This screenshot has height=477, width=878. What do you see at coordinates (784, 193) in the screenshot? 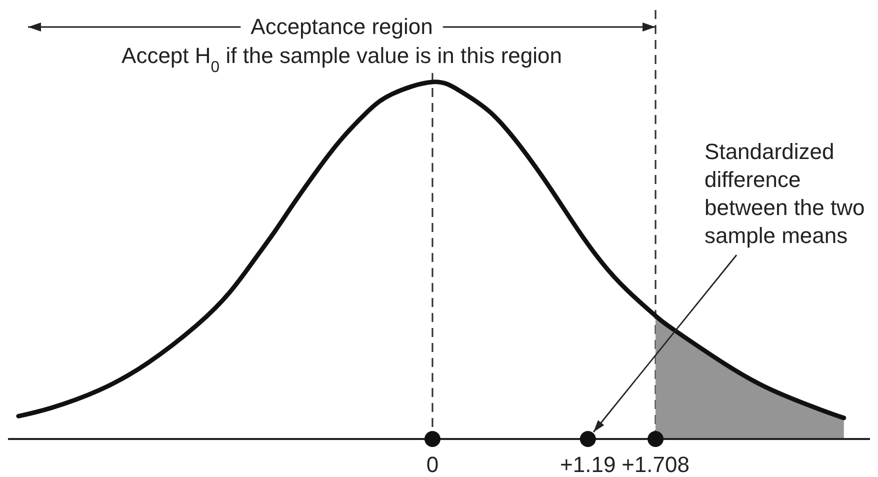
I see `annotation: Standardized difference between the two sample means` at bounding box center [784, 193].